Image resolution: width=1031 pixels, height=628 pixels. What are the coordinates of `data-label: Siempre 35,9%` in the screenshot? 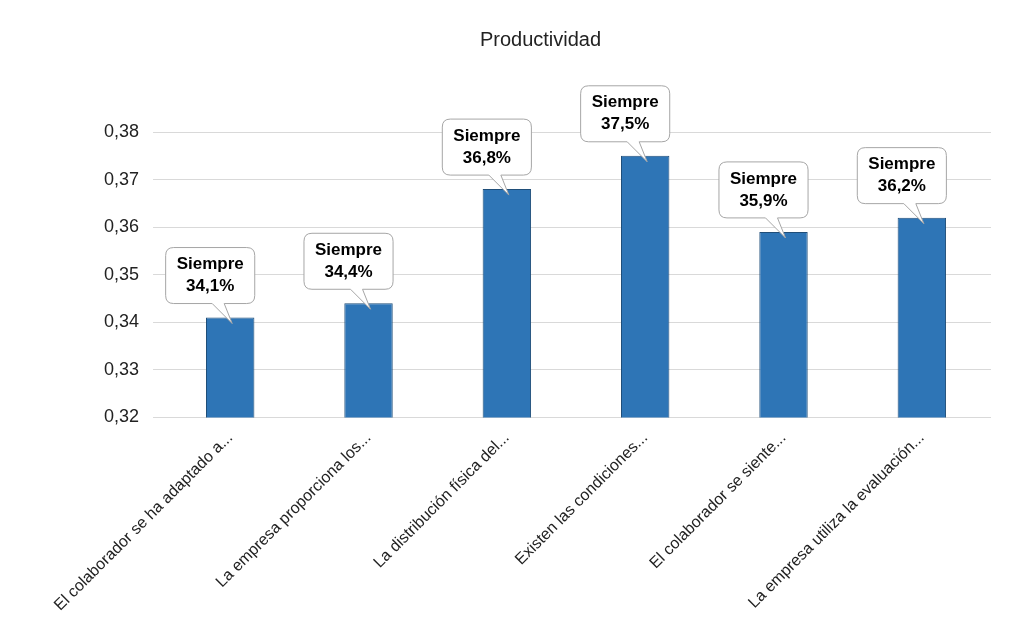 It's located at (763, 189).